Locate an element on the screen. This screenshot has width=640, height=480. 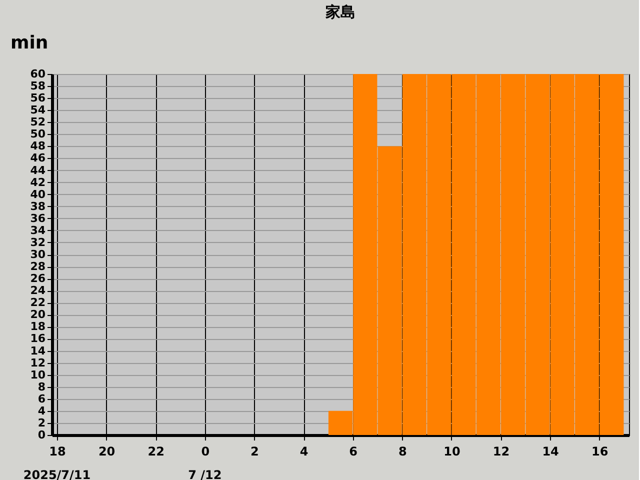
x-tick-label: 0 is located at coordinates (205, 451).